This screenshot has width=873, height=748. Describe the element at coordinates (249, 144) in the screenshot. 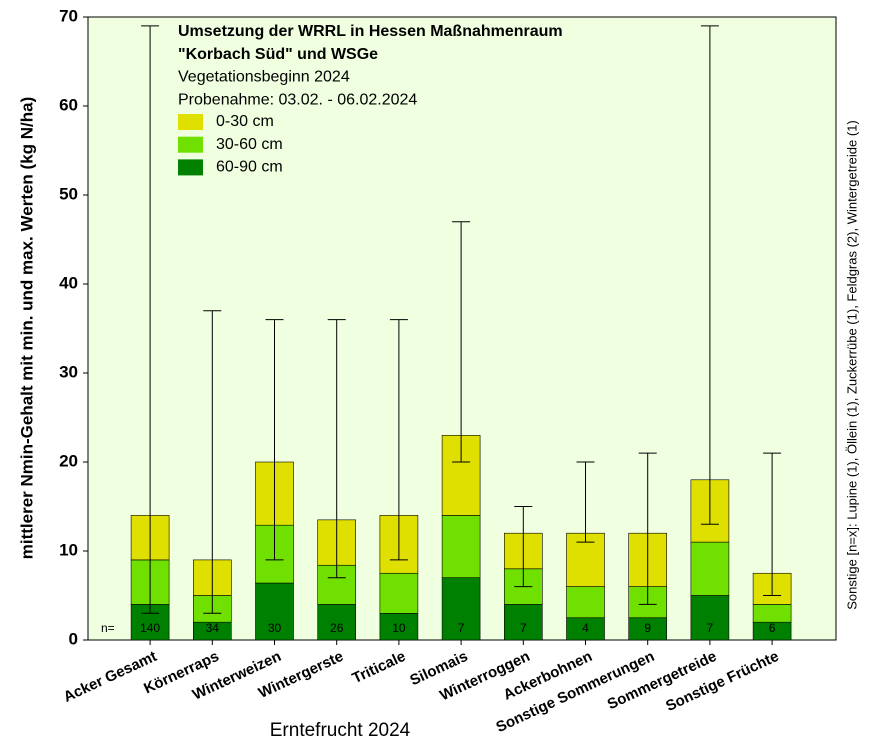

I see `legend-label: 30-60 cm` at that location.